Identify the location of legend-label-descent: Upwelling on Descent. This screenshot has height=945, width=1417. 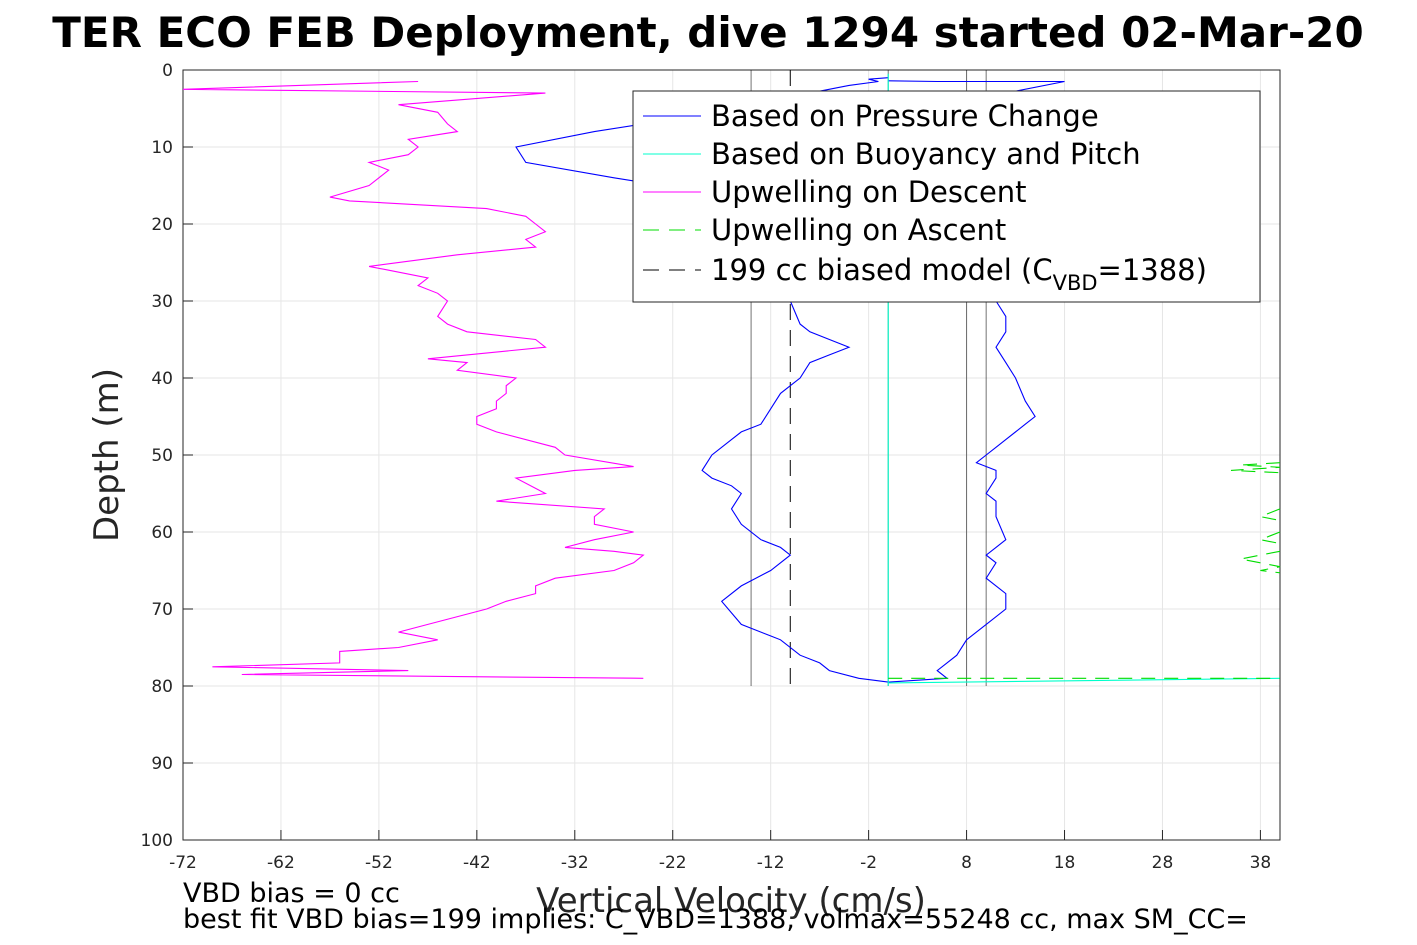
(869, 192).